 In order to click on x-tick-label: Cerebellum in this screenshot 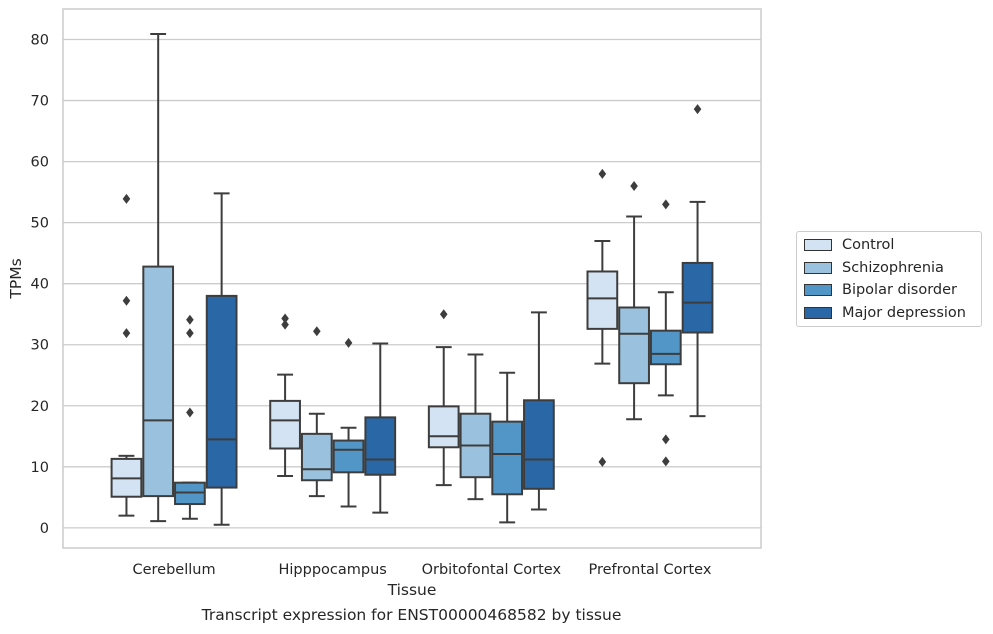, I will do `click(173, 570)`.